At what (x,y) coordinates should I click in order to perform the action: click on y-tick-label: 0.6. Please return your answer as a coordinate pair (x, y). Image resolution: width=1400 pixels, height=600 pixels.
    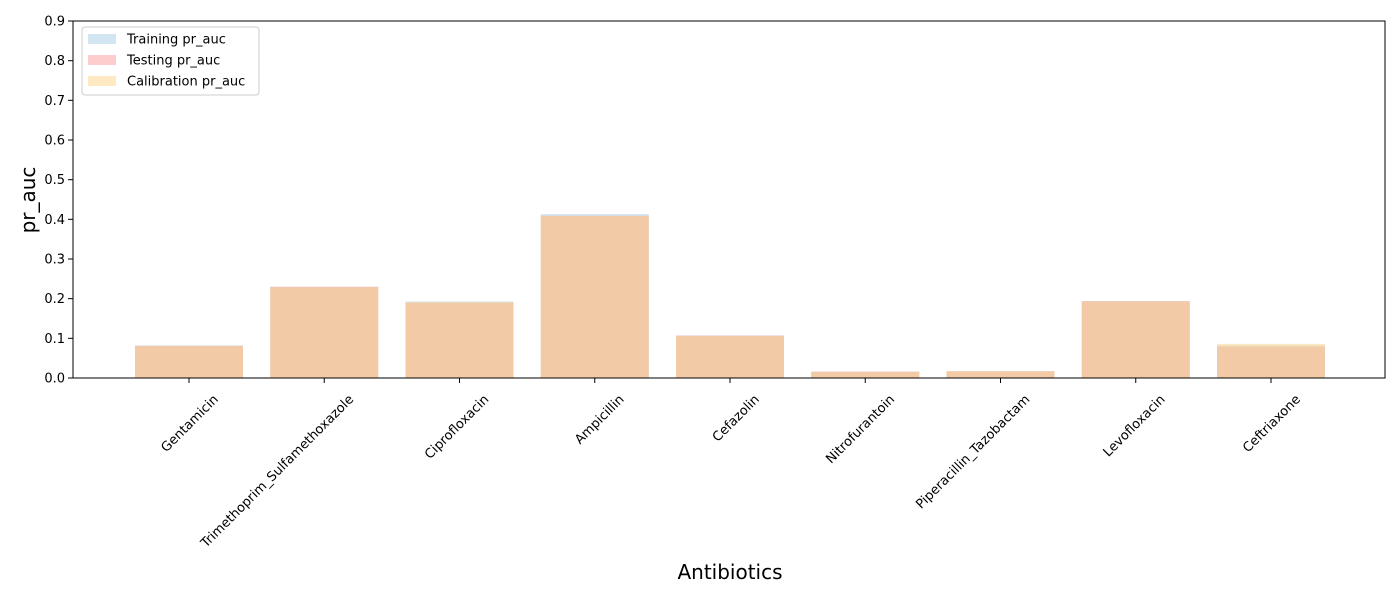
    Looking at the image, I should click on (54, 141).